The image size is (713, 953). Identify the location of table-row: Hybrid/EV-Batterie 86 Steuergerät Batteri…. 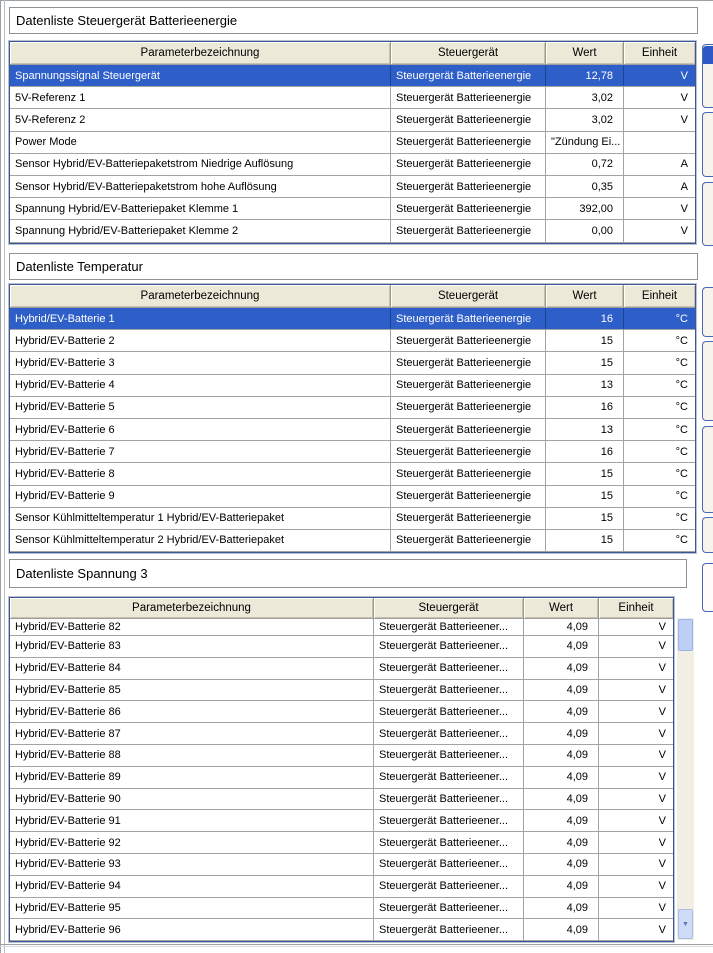
(341, 712).